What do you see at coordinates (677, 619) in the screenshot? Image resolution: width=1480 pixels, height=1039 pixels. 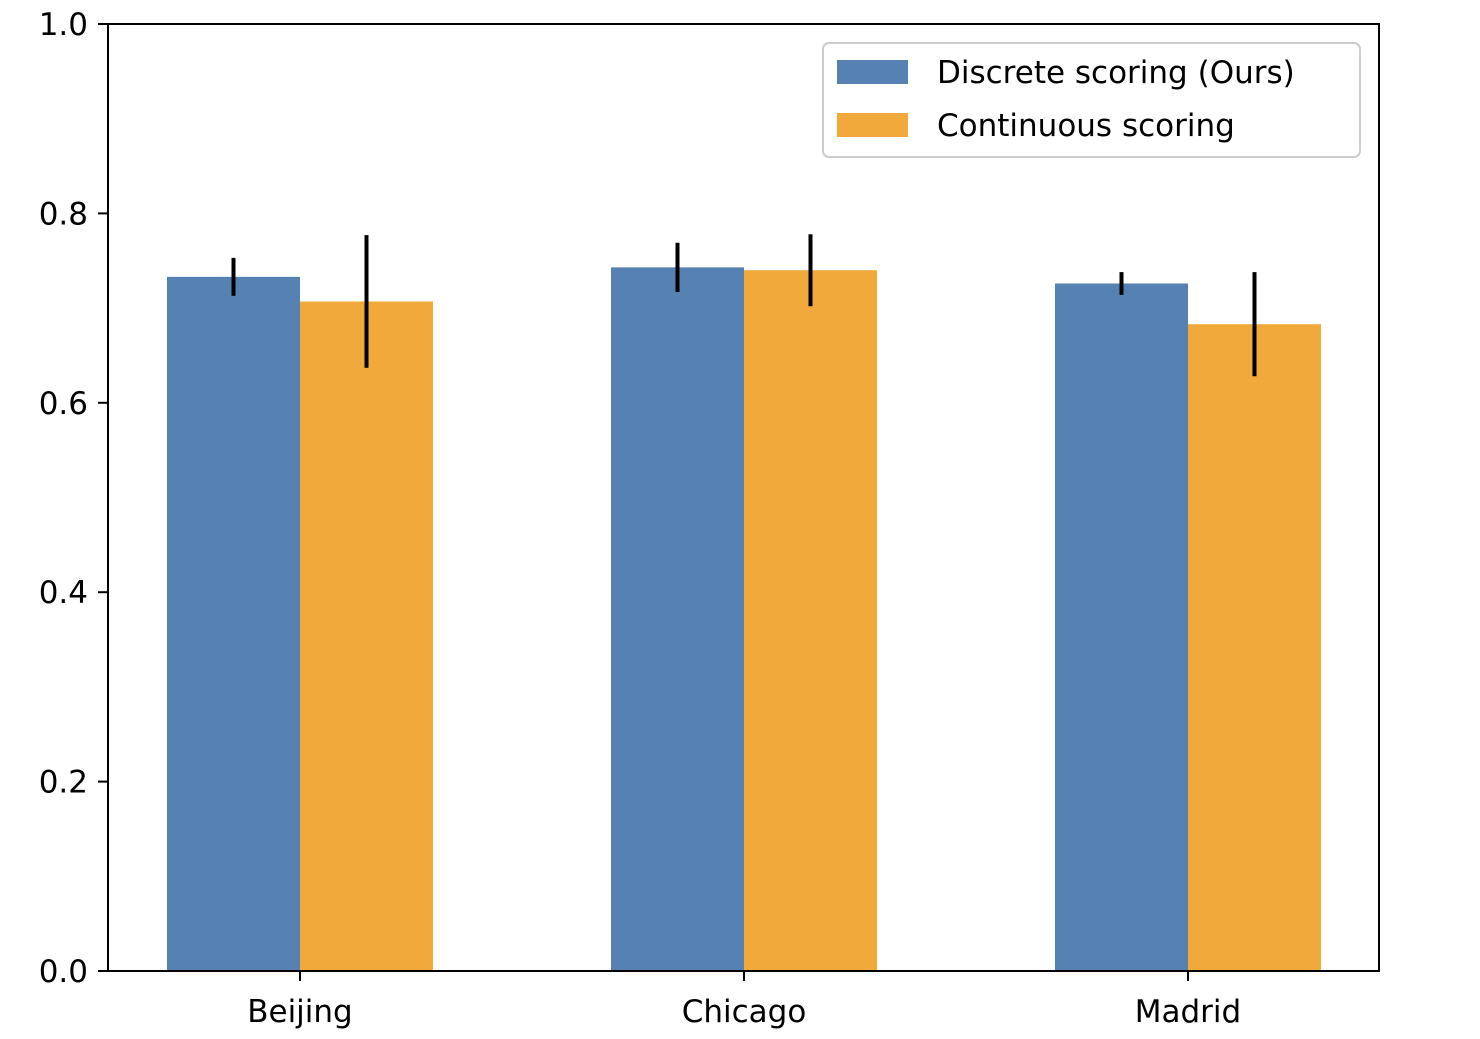 I see `bar-discrete-scoring-ours--chicago` at bounding box center [677, 619].